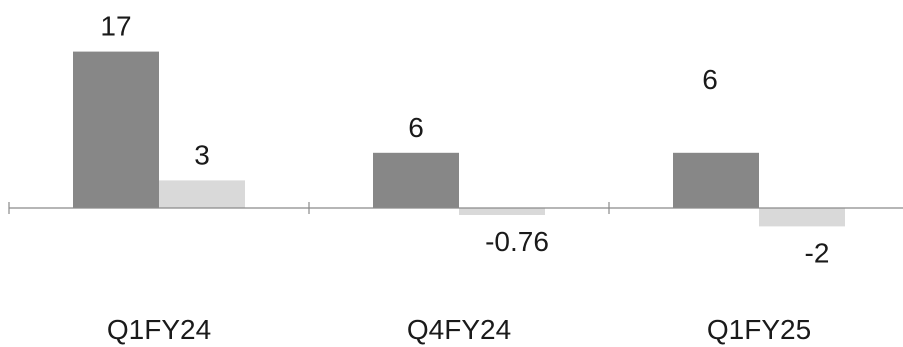 The image size is (903, 347). I want to click on category-label: Q1FY24, so click(159, 329).